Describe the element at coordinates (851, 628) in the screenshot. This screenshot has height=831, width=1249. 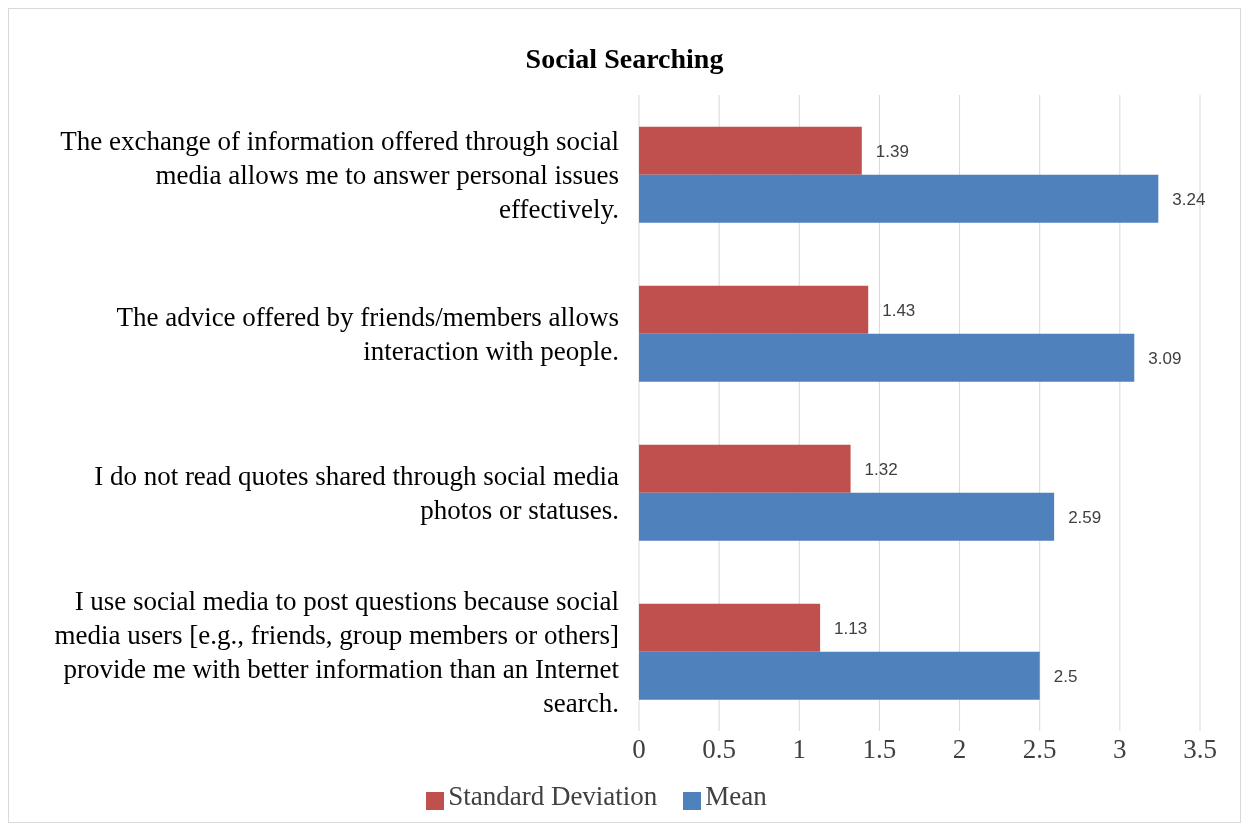
I see `data-label: 1.13` at that location.